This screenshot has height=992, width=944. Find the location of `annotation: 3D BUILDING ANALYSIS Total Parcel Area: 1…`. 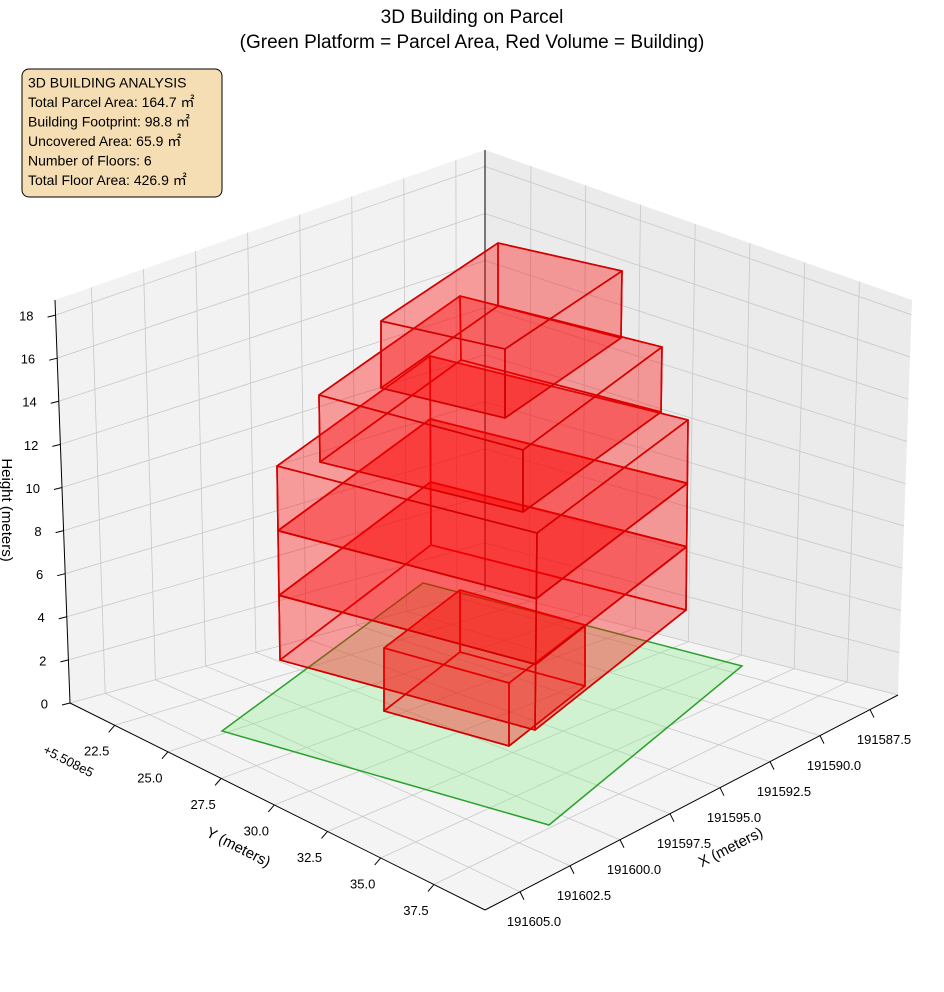

annotation: 3D BUILDING ANALYSIS Total Parcel Area: 1… is located at coordinates (111, 132).